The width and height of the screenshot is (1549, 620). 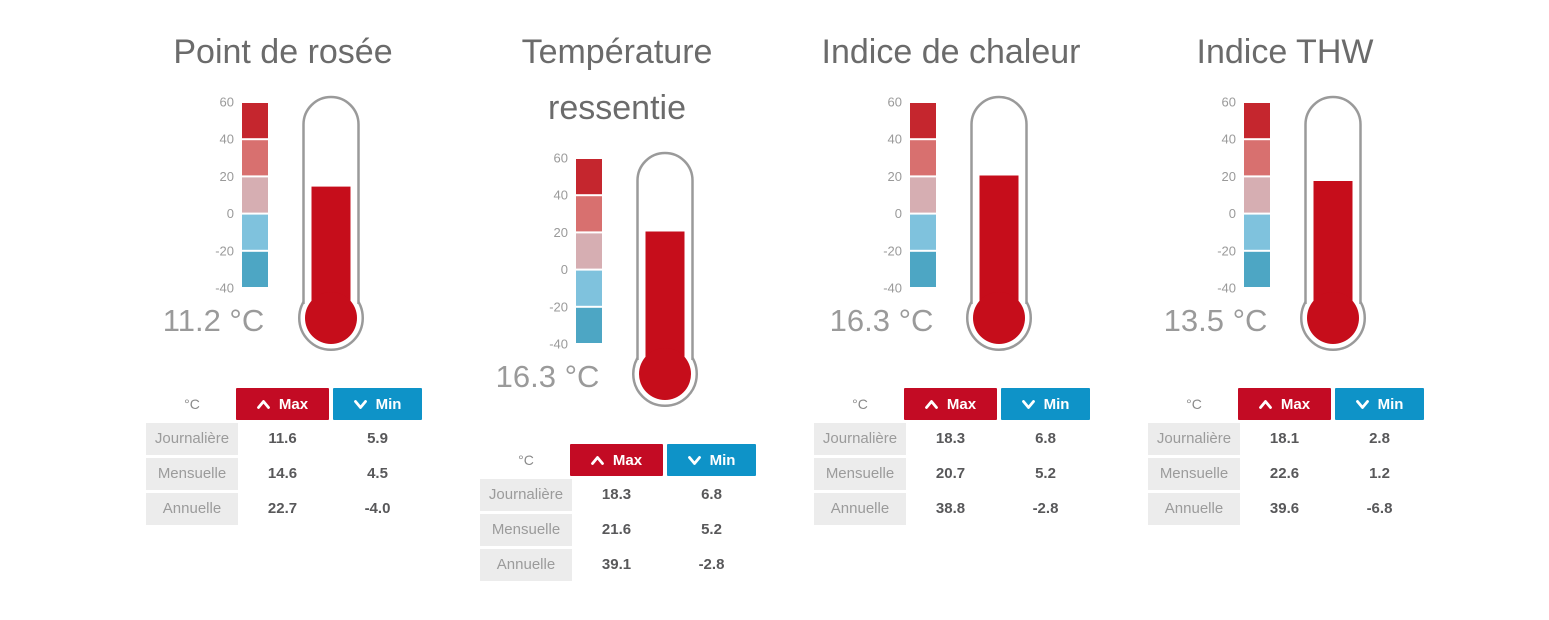 What do you see at coordinates (711, 529) in the screenshot?
I see `min-value-cell: 5.2` at bounding box center [711, 529].